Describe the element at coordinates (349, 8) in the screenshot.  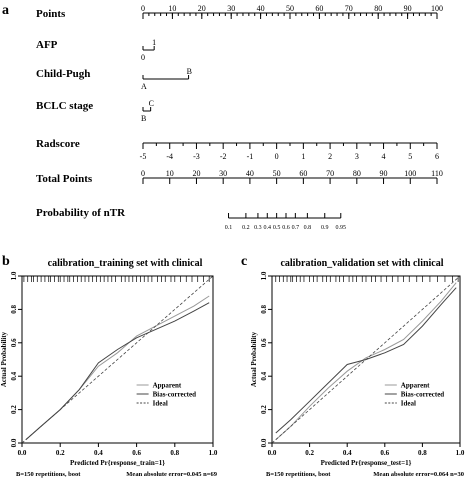
I see `tick-label: 70` at that location.